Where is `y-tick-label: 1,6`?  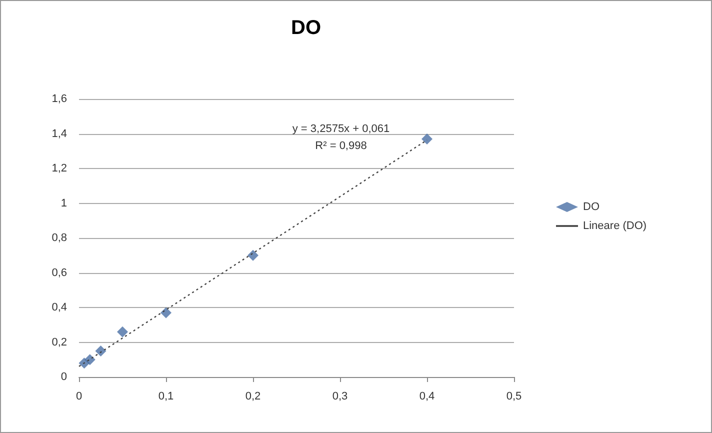 y-tick-label: 1,6 is located at coordinates (59, 99).